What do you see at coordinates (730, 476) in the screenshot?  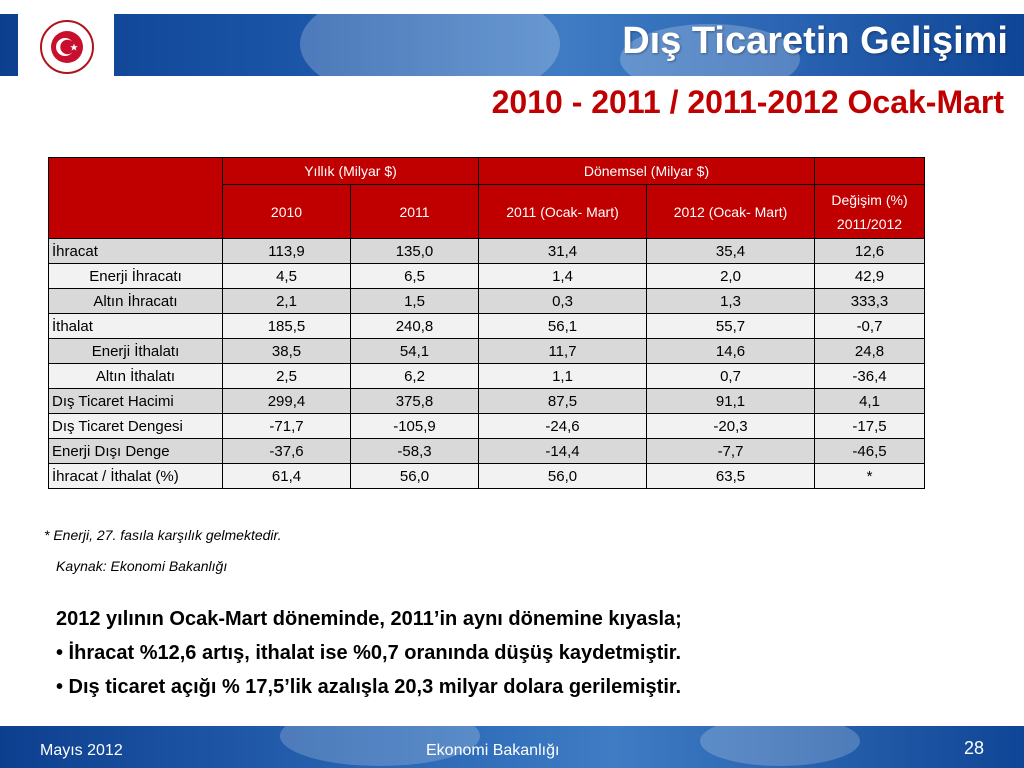 I see `table-cell: 63,5` at bounding box center [730, 476].